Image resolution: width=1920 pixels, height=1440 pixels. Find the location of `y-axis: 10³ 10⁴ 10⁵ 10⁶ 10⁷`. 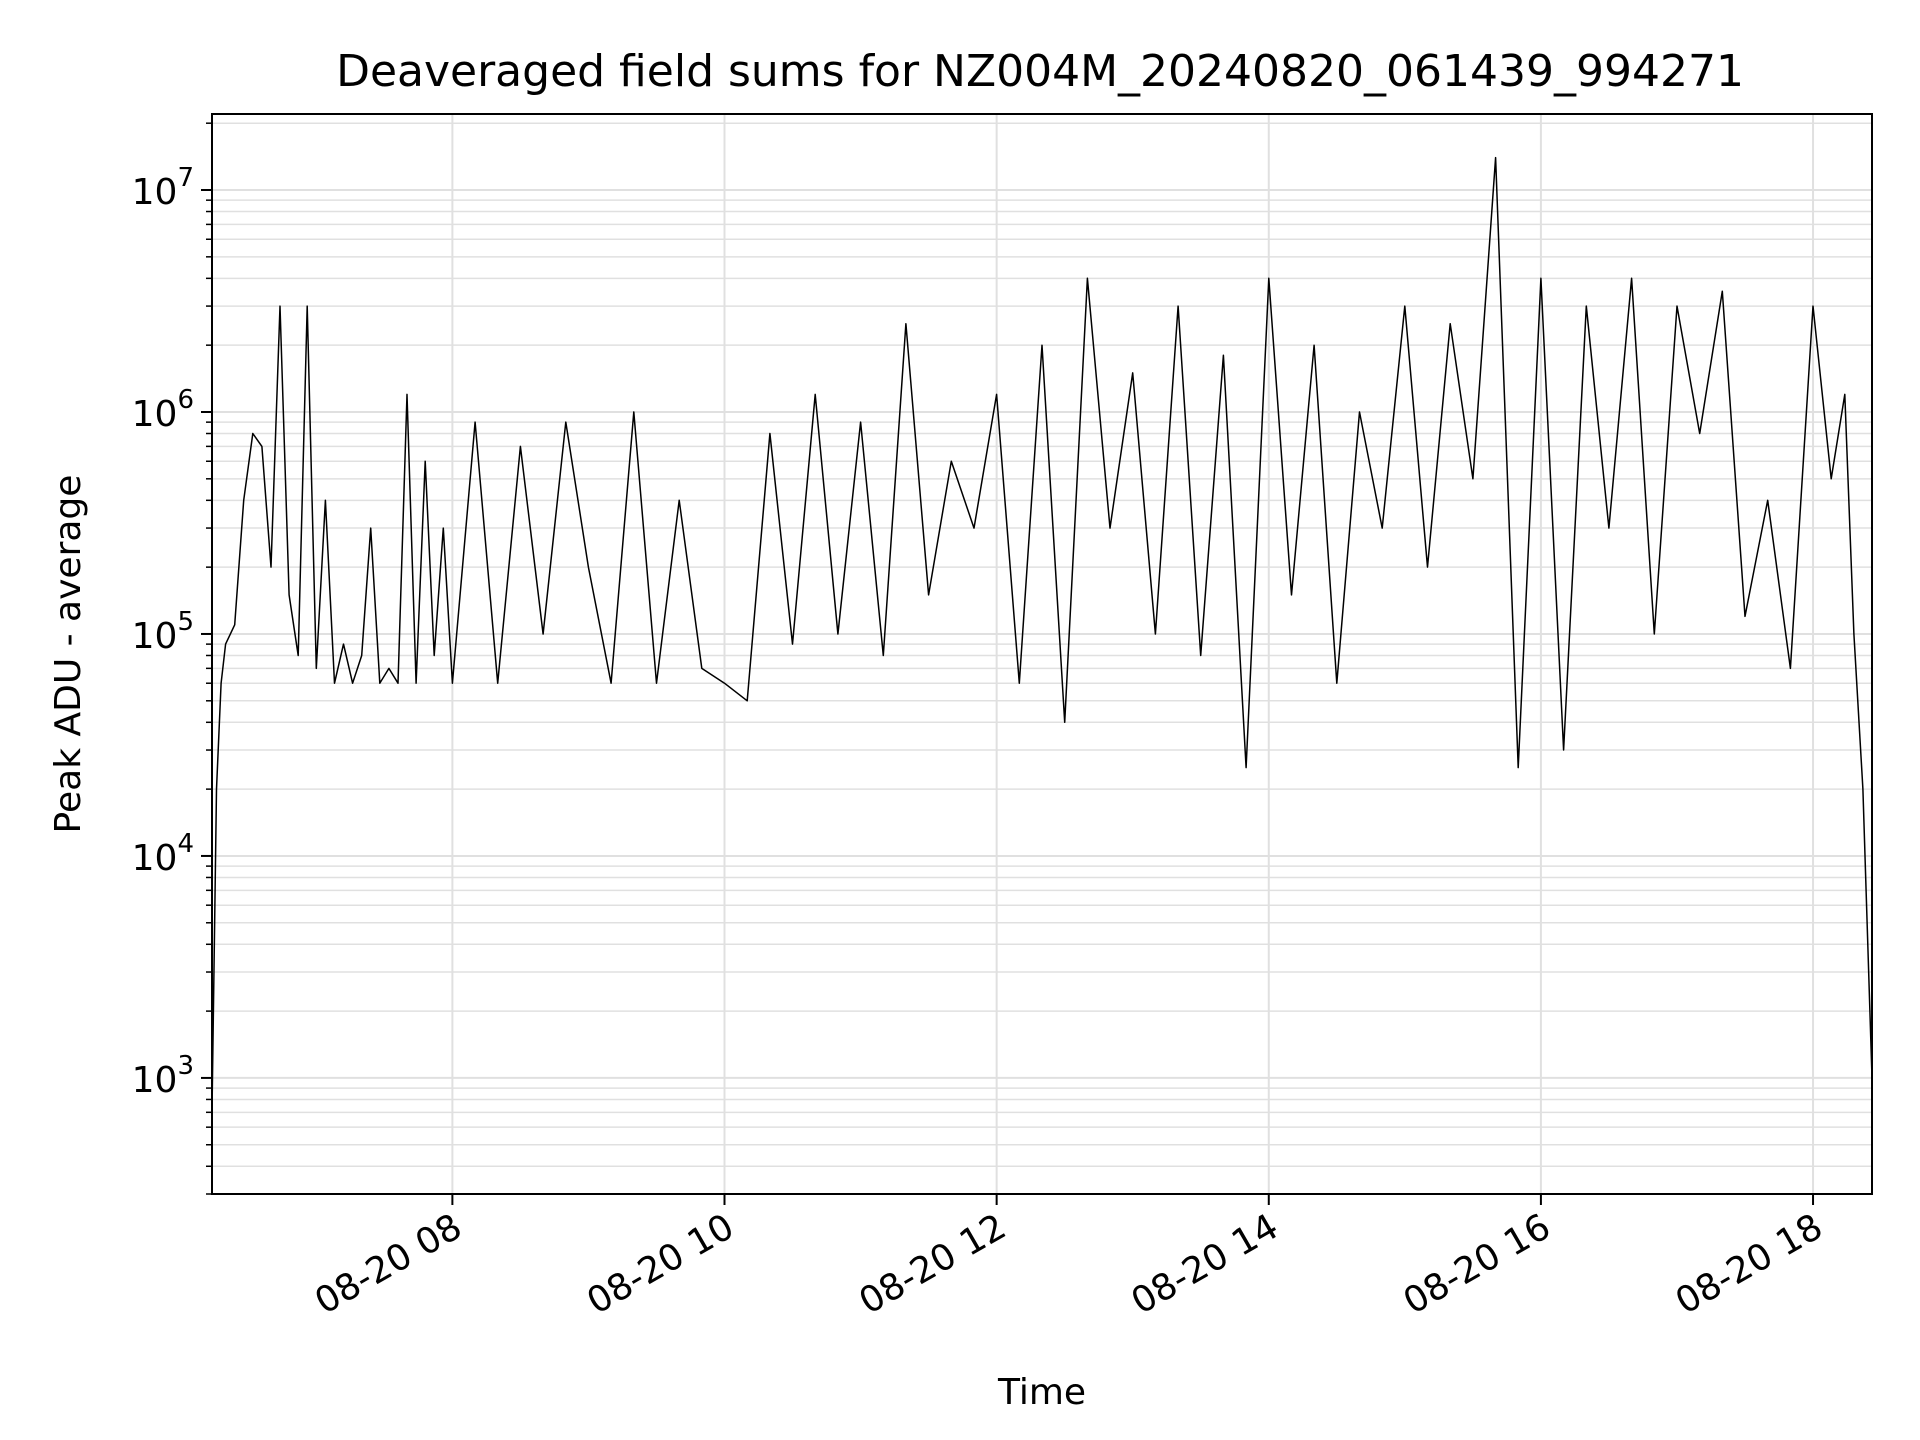

y-axis: 10³ 10⁴ 10⁵ 10⁶ 10⁷ is located at coordinates (172, 658).